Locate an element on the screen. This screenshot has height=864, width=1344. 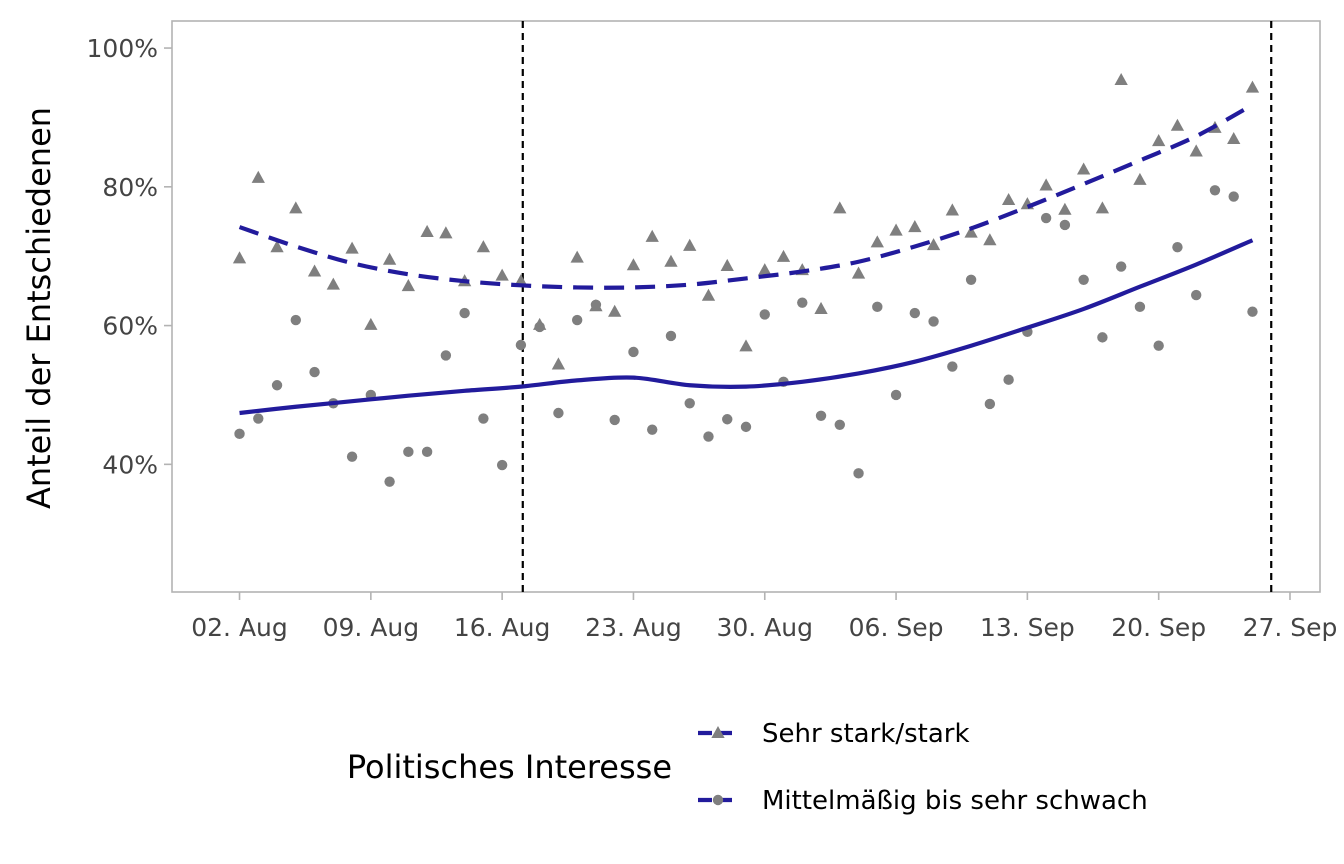
y-tick-label: 80% is located at coordinates (130, 187).